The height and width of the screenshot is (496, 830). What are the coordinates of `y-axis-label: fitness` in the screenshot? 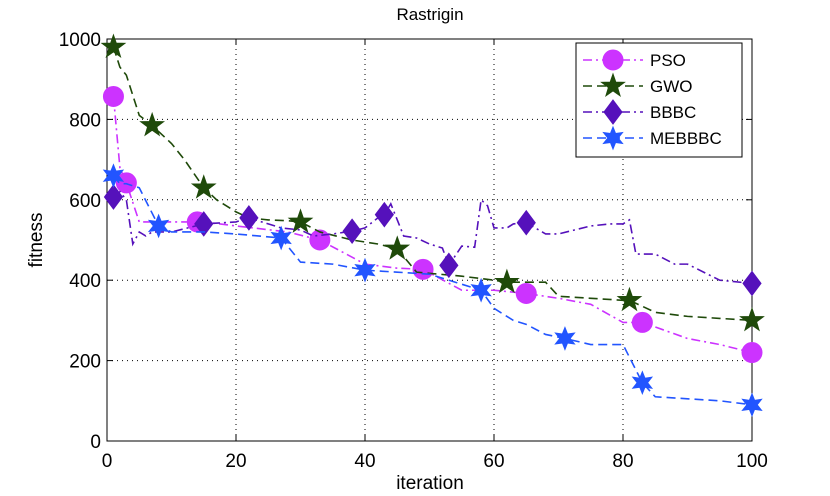 It's located at (36, 240).